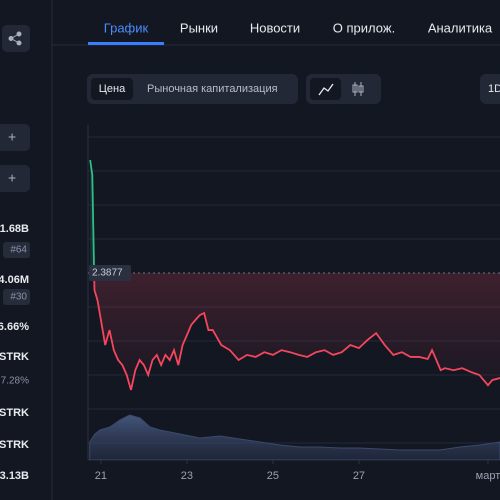  What do you see at coordinates (494, 89) in the screenshot?
I see `range-label: 1D` at bounding box center [494, 89].